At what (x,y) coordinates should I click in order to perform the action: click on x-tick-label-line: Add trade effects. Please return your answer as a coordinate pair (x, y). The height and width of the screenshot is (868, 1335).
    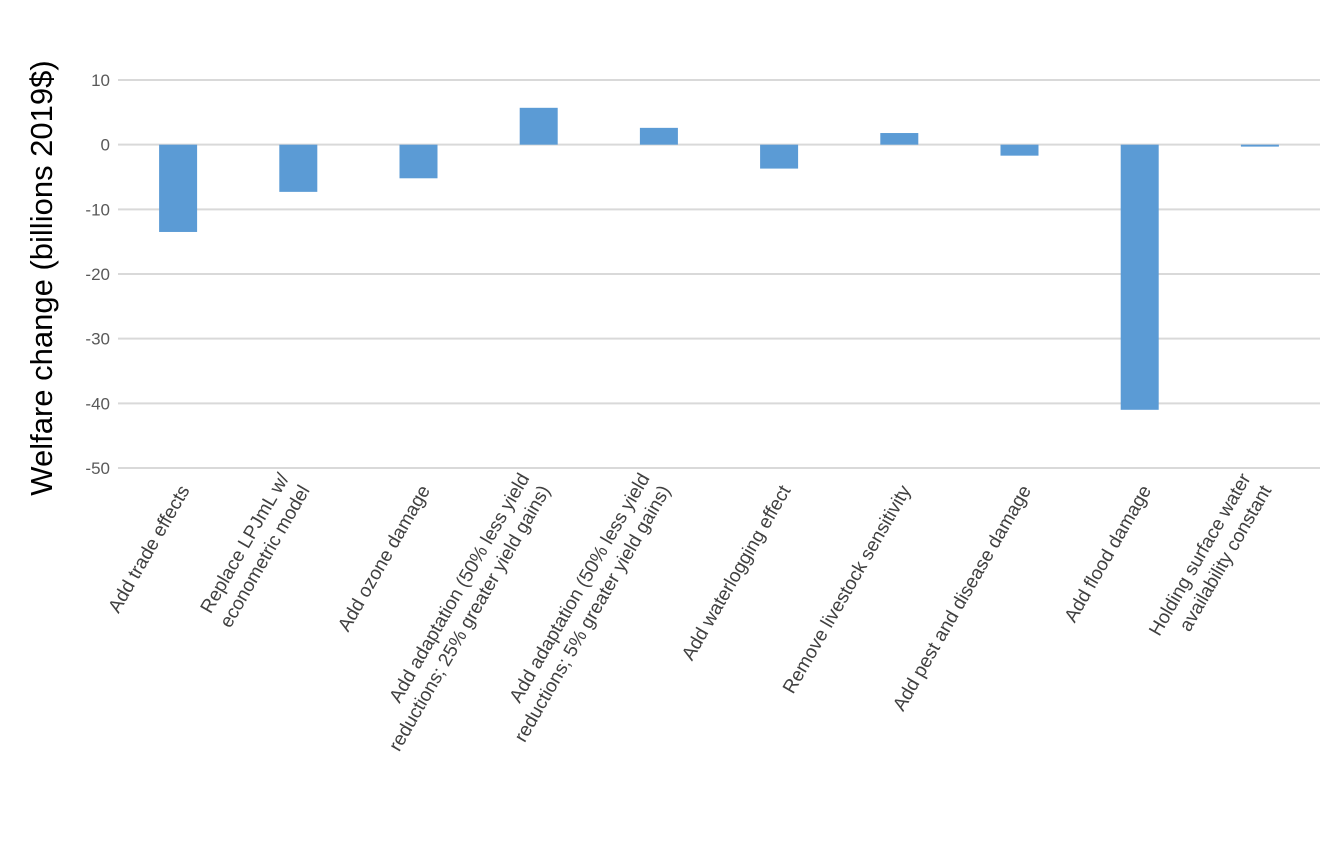
    Looking at the image, I should click on (150, 549).